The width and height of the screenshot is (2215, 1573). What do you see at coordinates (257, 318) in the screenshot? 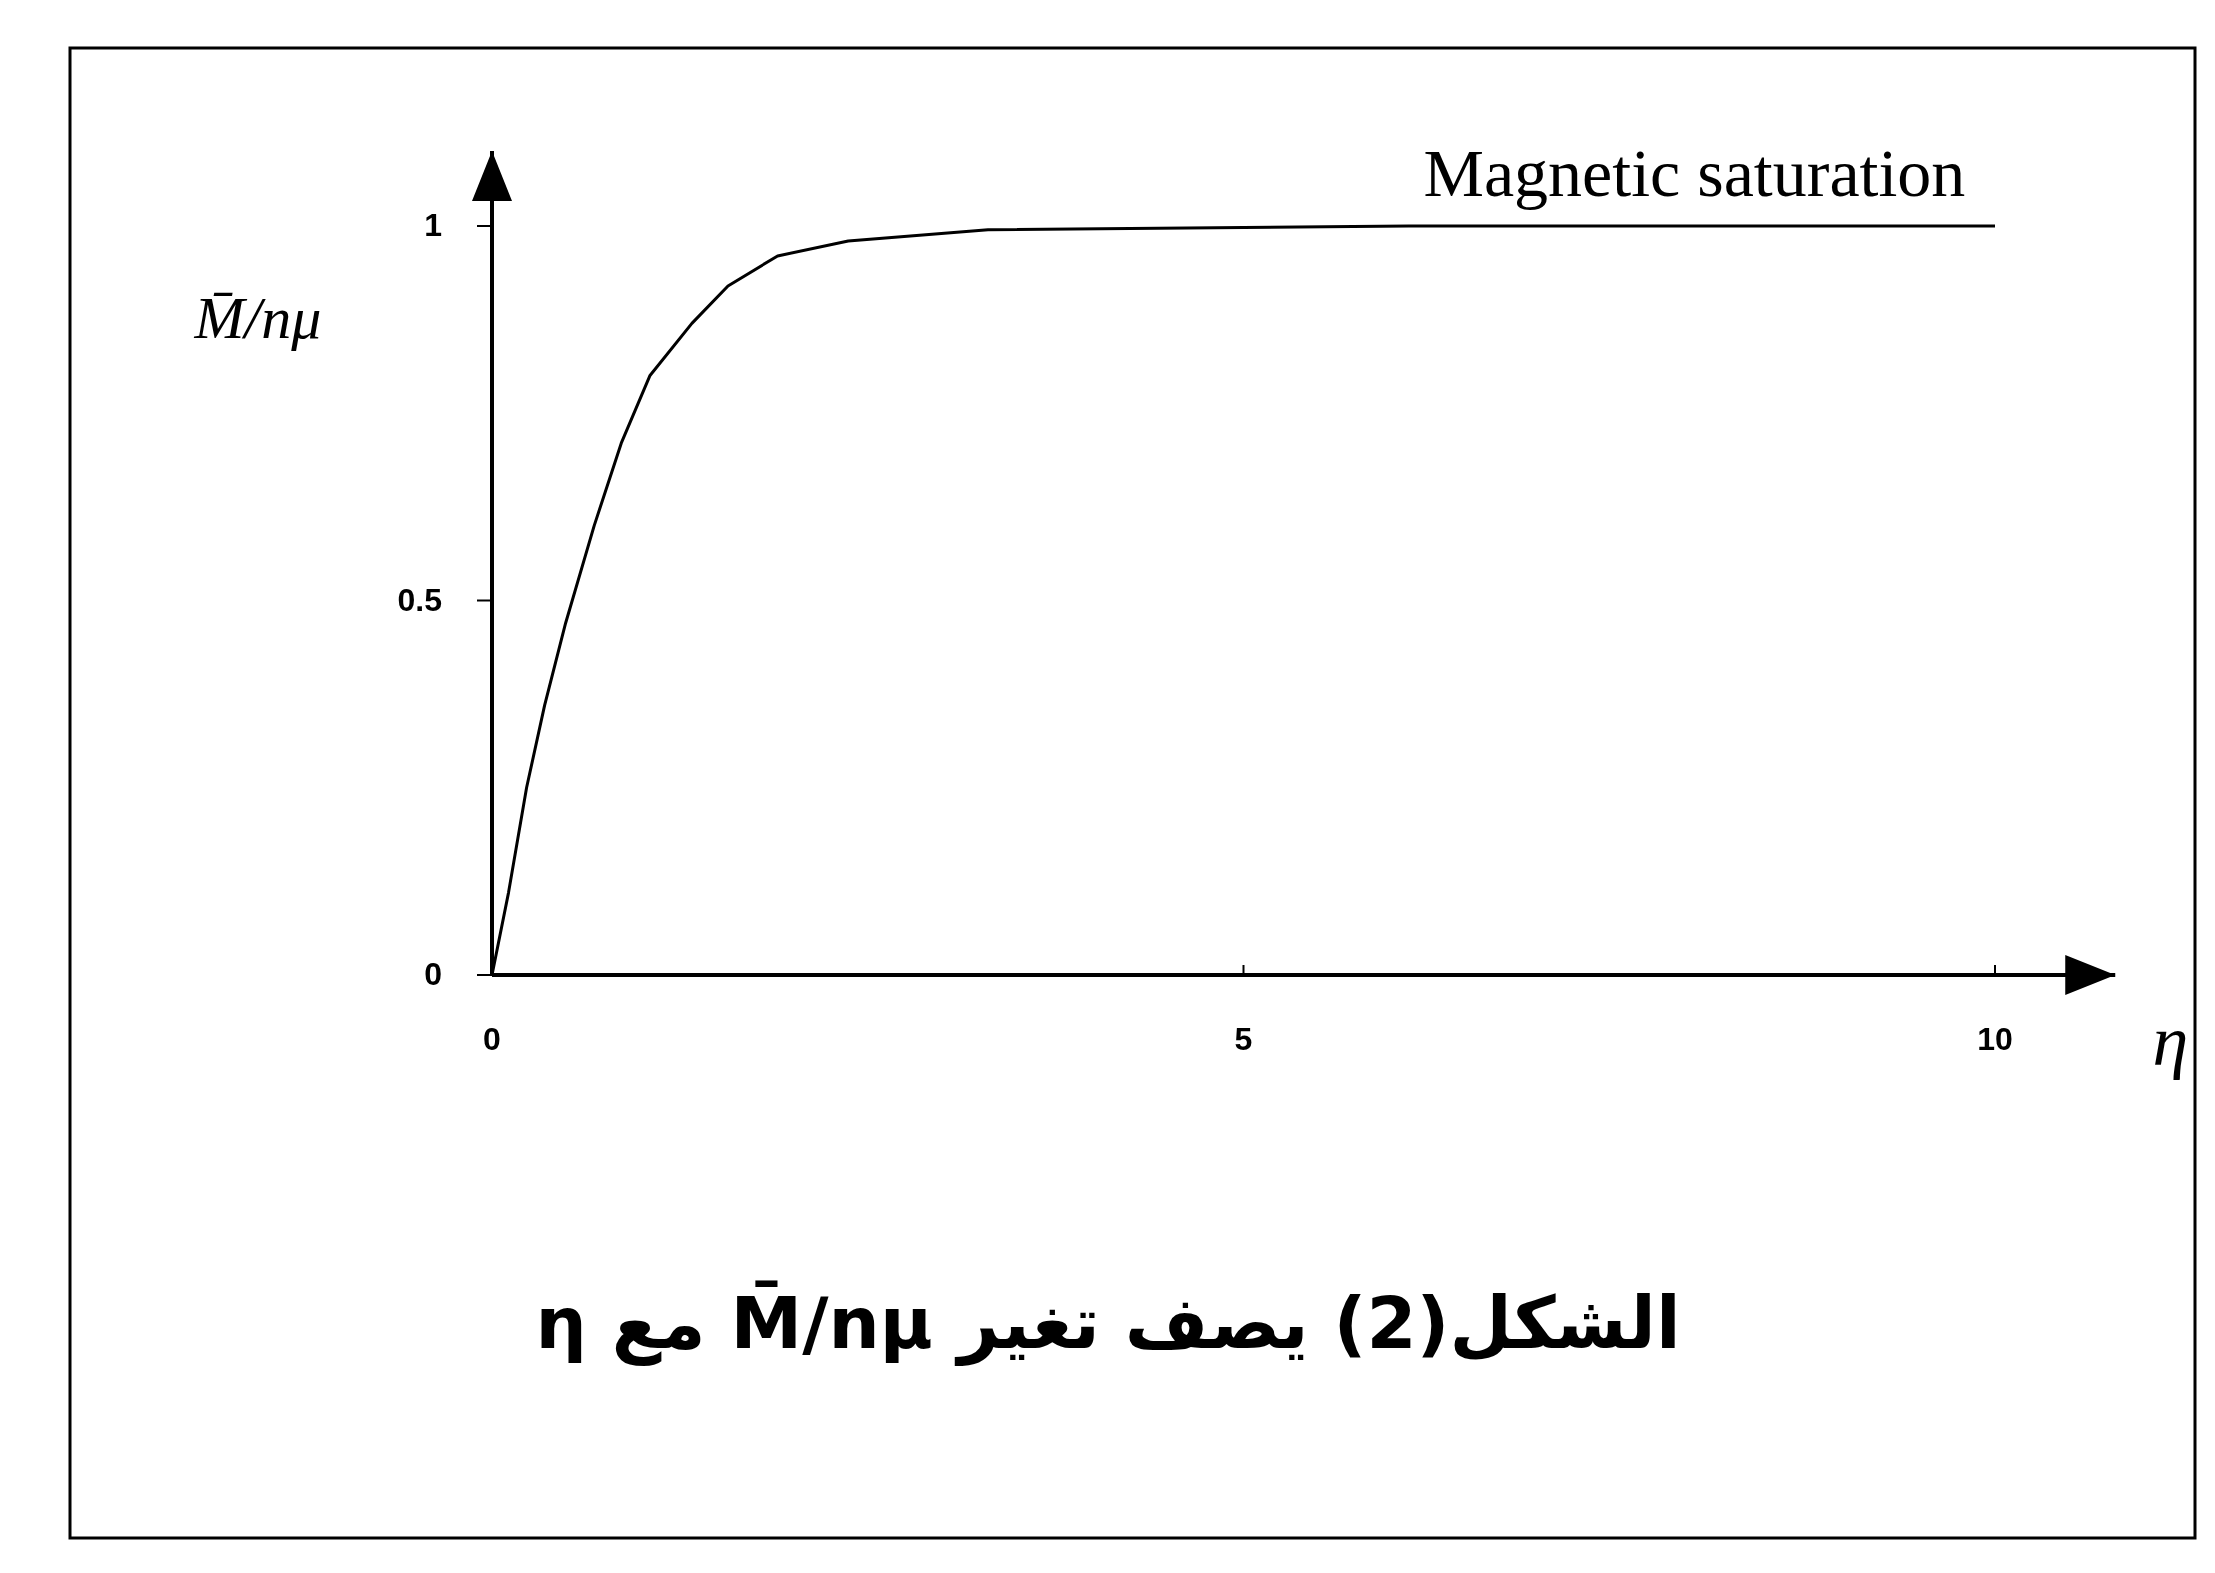
I see `y-axis-title: M̄/nμ` at bounding box center [257, 318].